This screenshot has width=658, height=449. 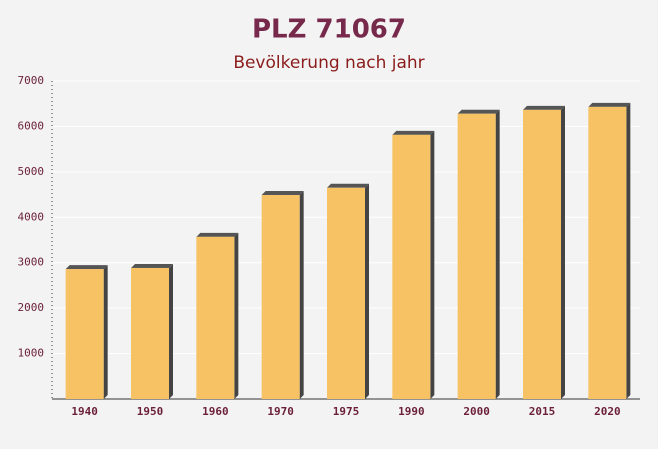 What do you see at coordinates (84, 411) in the screenshot?
I see `x-tick-label: 1940` at bounding box center [84, 411].